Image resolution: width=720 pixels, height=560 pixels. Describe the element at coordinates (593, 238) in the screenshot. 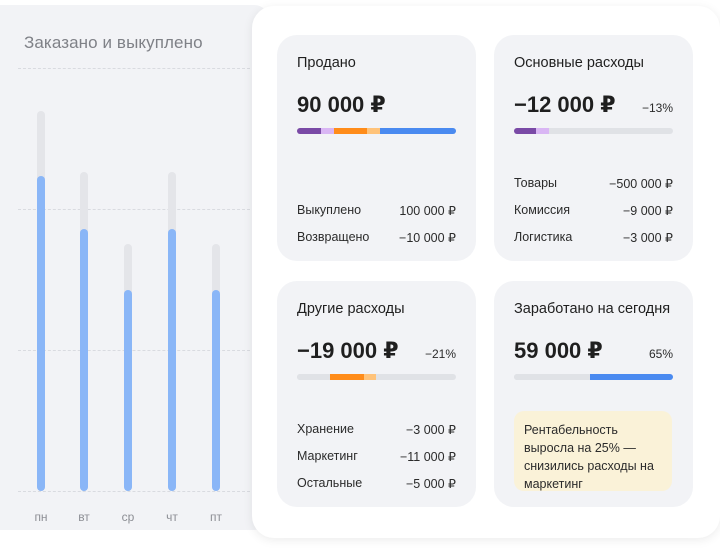

I see `breakdown-row: Логистика −3 000 ₽` at that location.